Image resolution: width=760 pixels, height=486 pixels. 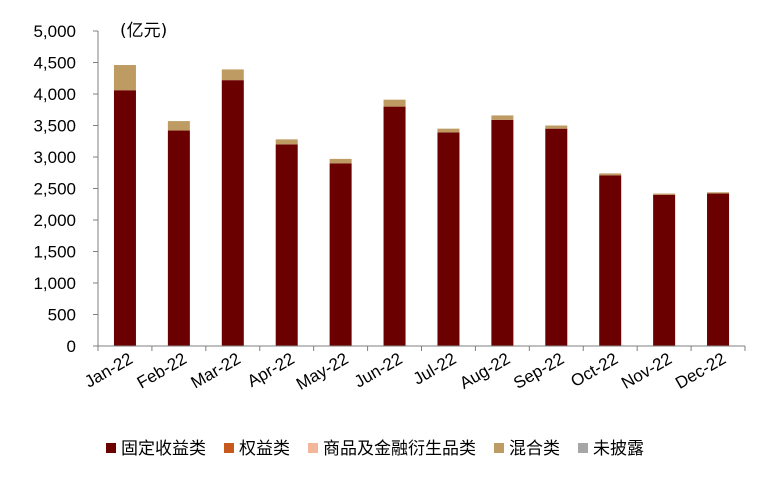 What do you see at coordinates (54, 157) in the screenshot?
I see `y-tick-label: 3,000` at bounding box center [54, 157].